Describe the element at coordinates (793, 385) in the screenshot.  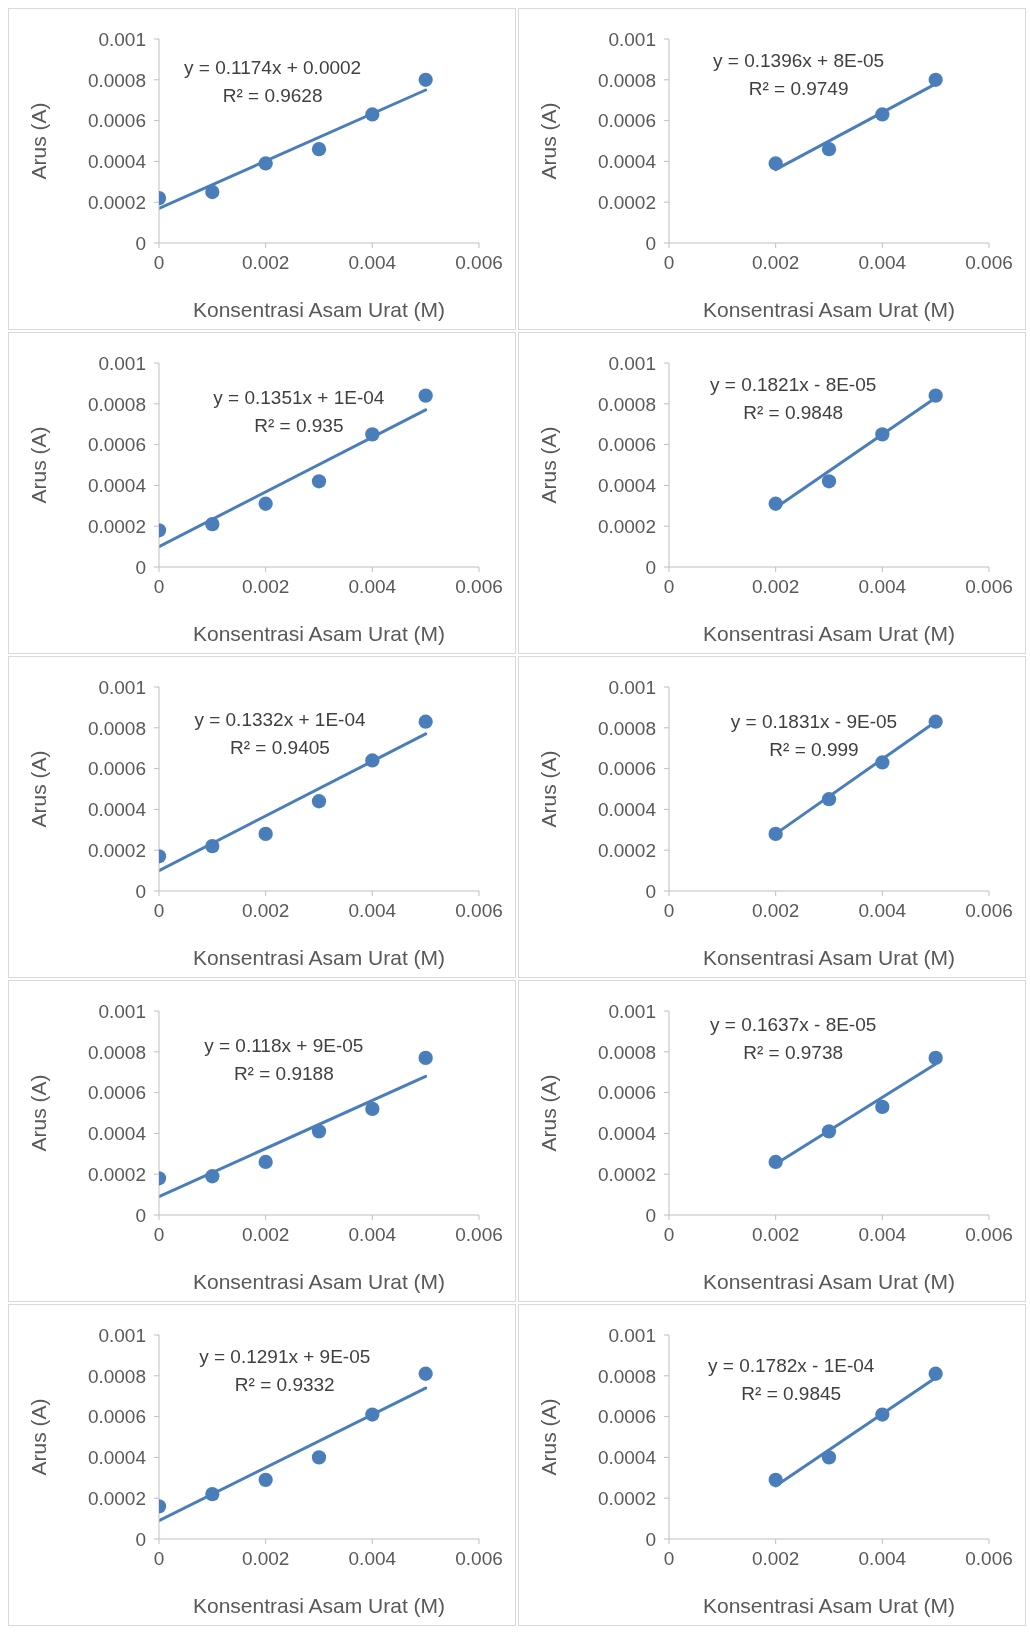
I see `annotation: y = 0.1821x - 8E-05` at that location.